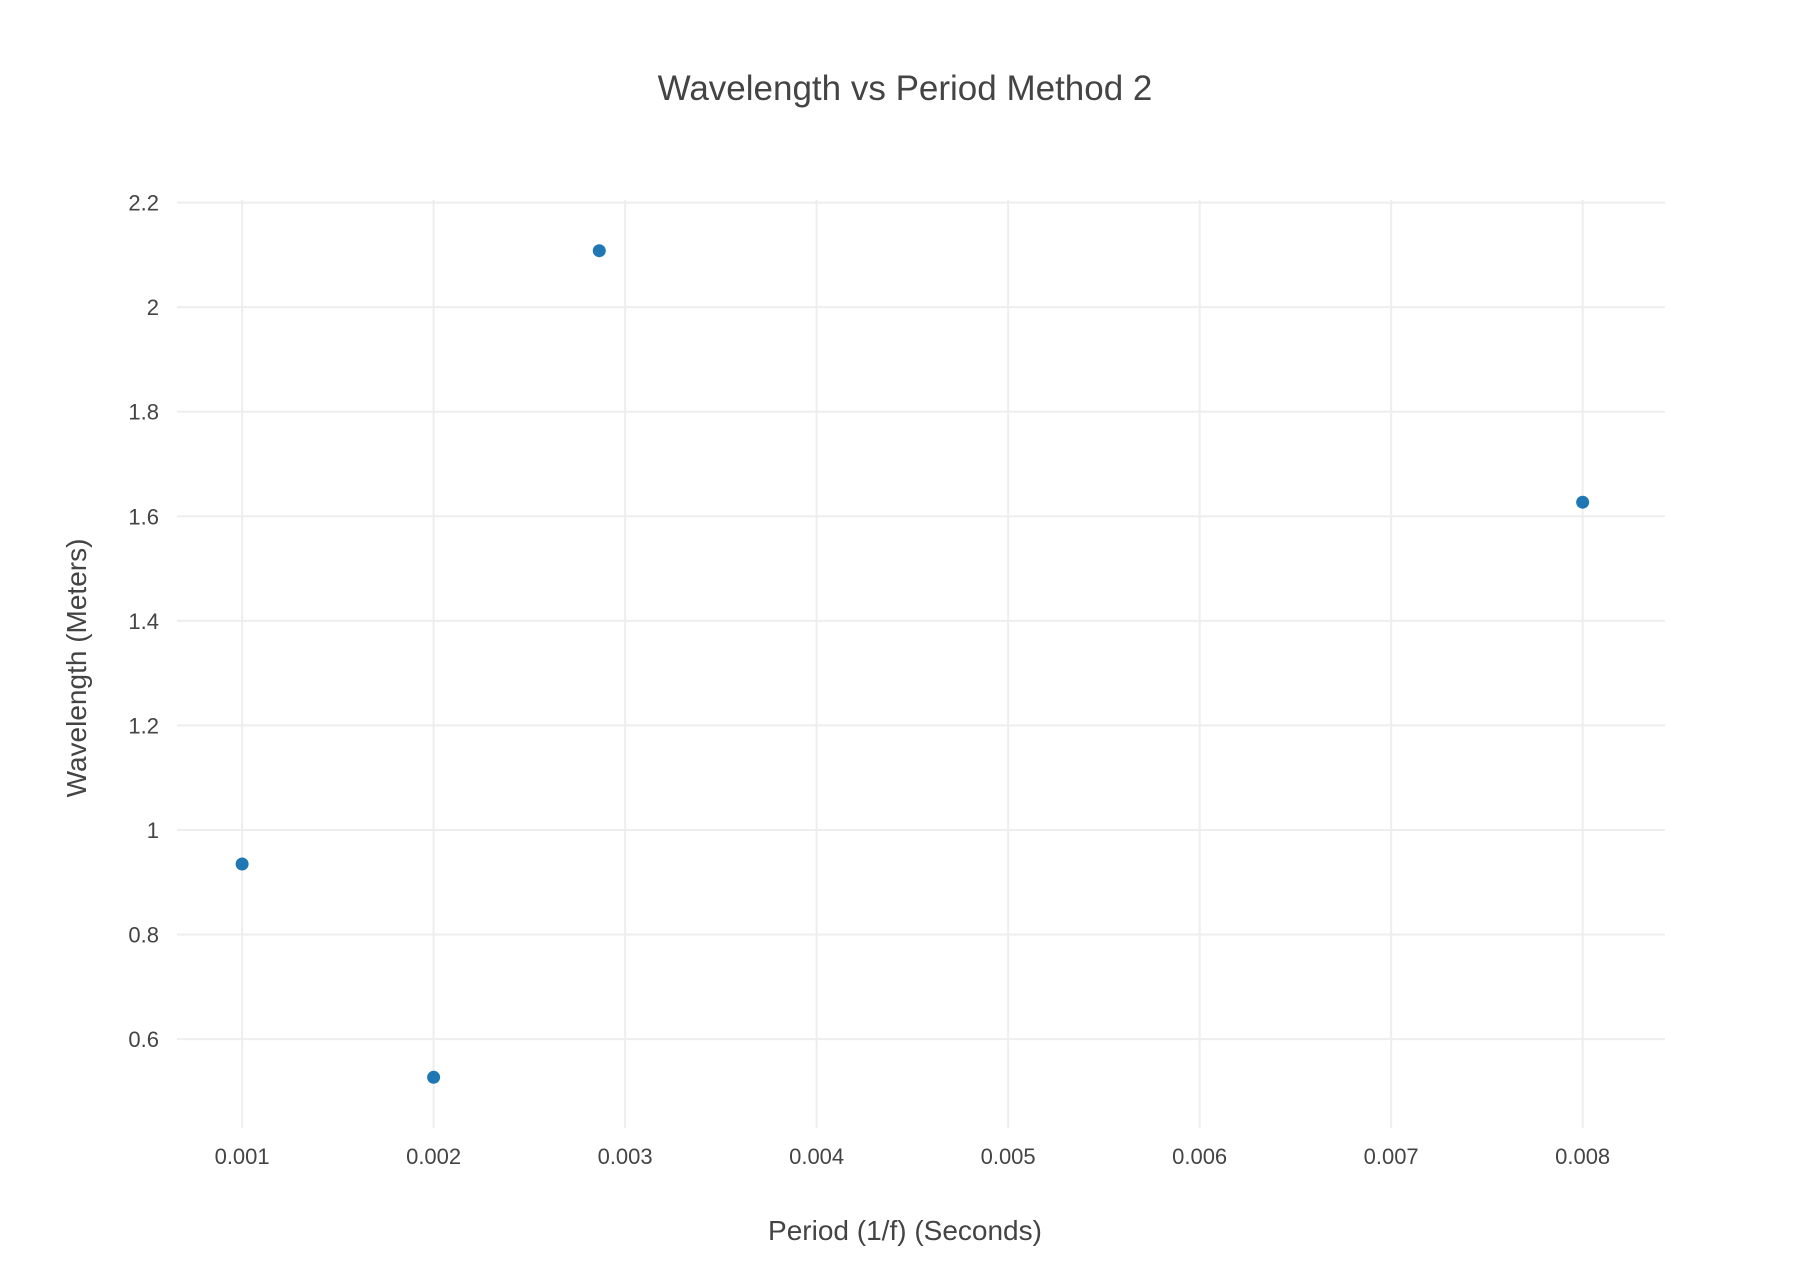 This screenshot has height=1284, width=1810. I want to click on x-tick-label: 0.008, so click(1582, 1156).